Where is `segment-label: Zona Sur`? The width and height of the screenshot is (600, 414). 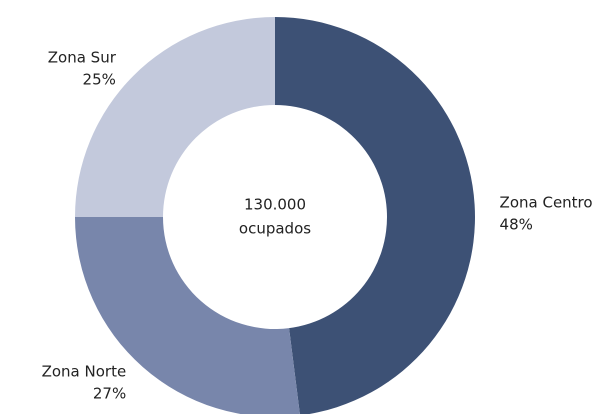 segment-label: Zona Sur is located at coordinates (82, 57).